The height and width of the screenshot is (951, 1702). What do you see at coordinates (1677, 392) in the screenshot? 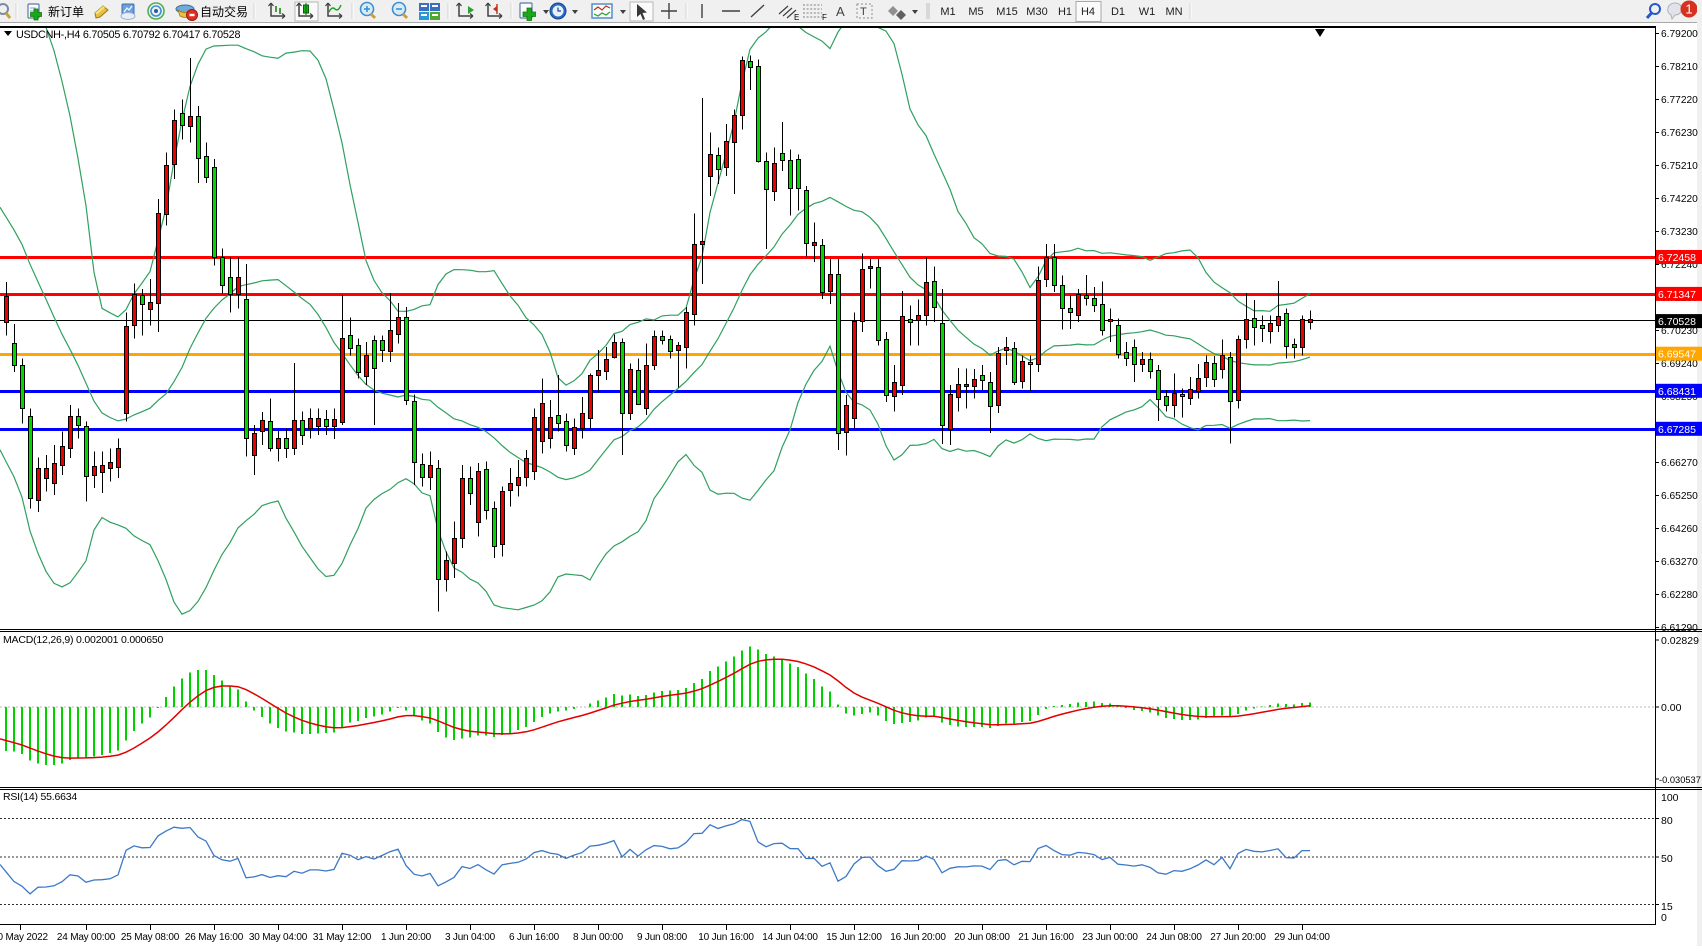
I see `svg-text: 6.68431` at bounding box center [1677, 392].